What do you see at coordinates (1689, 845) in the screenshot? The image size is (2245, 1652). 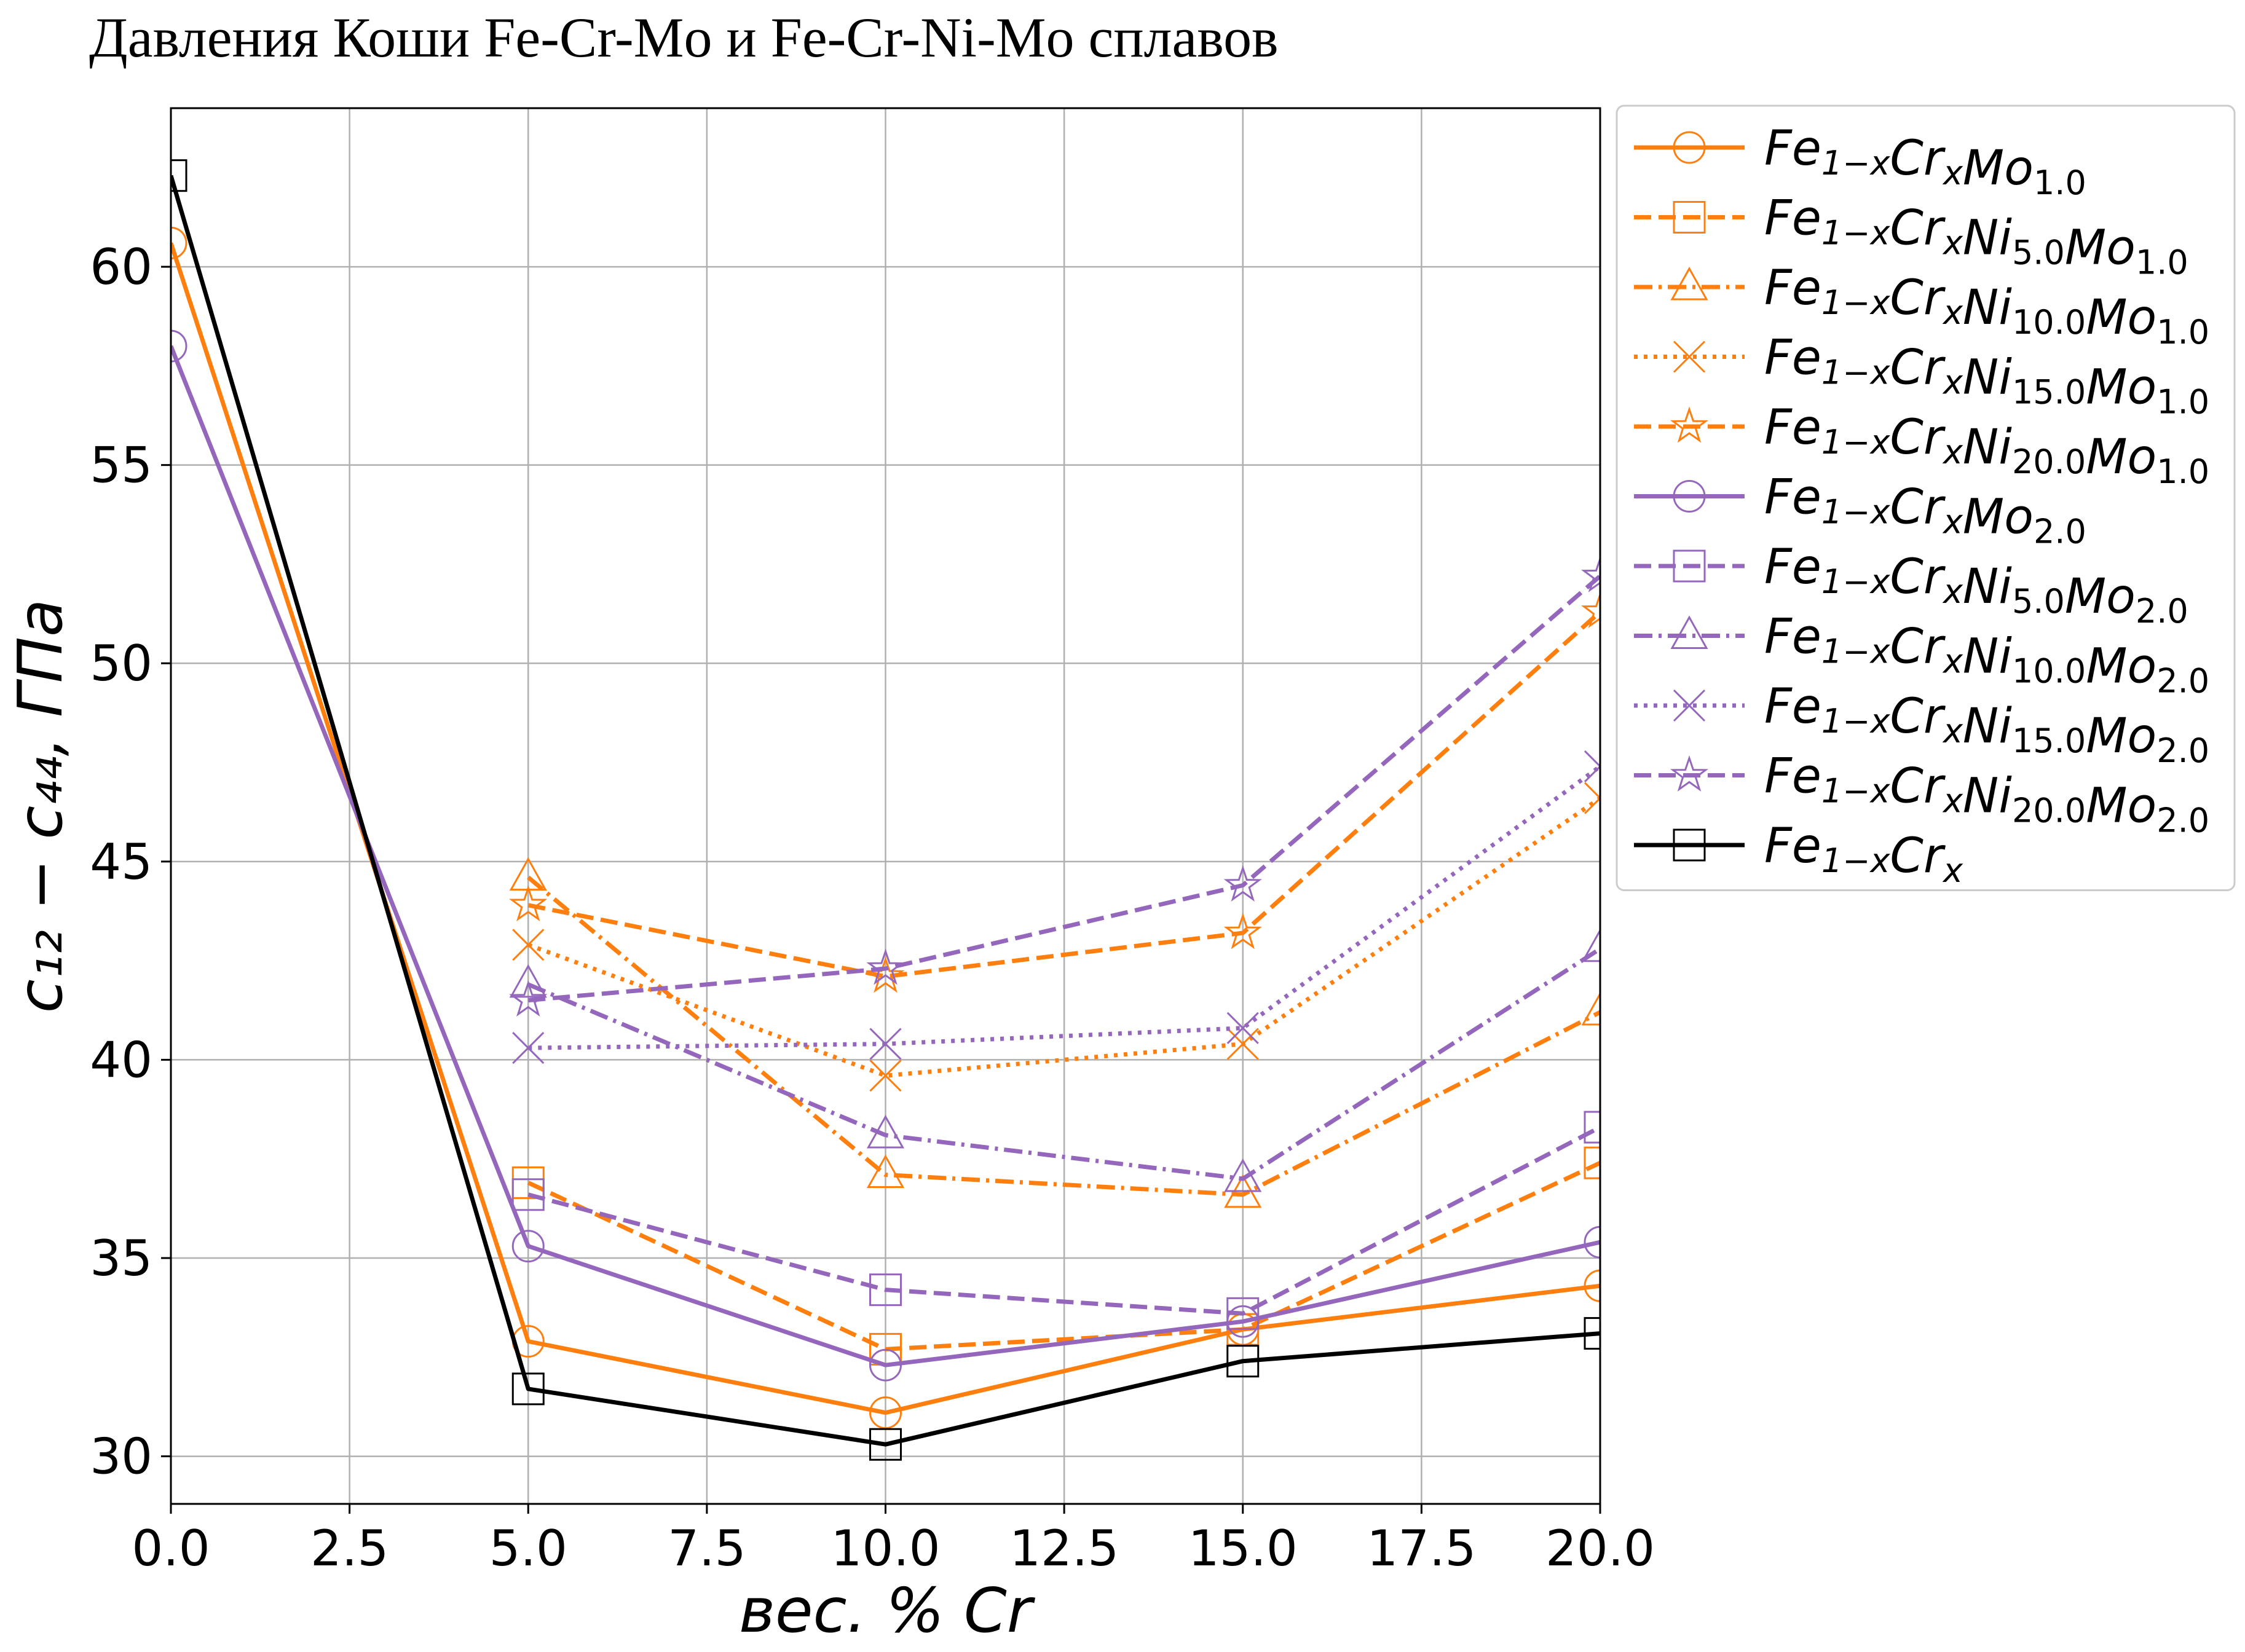 I see `legend-marker-square` at bounding box center [1689, 845].